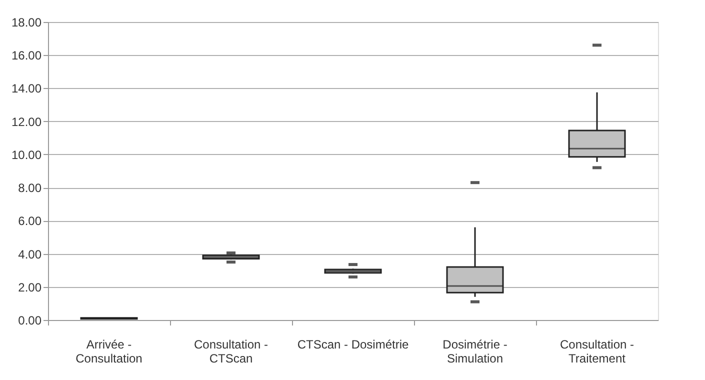 This screenshot has height=380, width=705. What do you see at coordinates (26, 89) in the screenshot?
I see `y-tick-label: 14.00` at bounding box center [26, 89].